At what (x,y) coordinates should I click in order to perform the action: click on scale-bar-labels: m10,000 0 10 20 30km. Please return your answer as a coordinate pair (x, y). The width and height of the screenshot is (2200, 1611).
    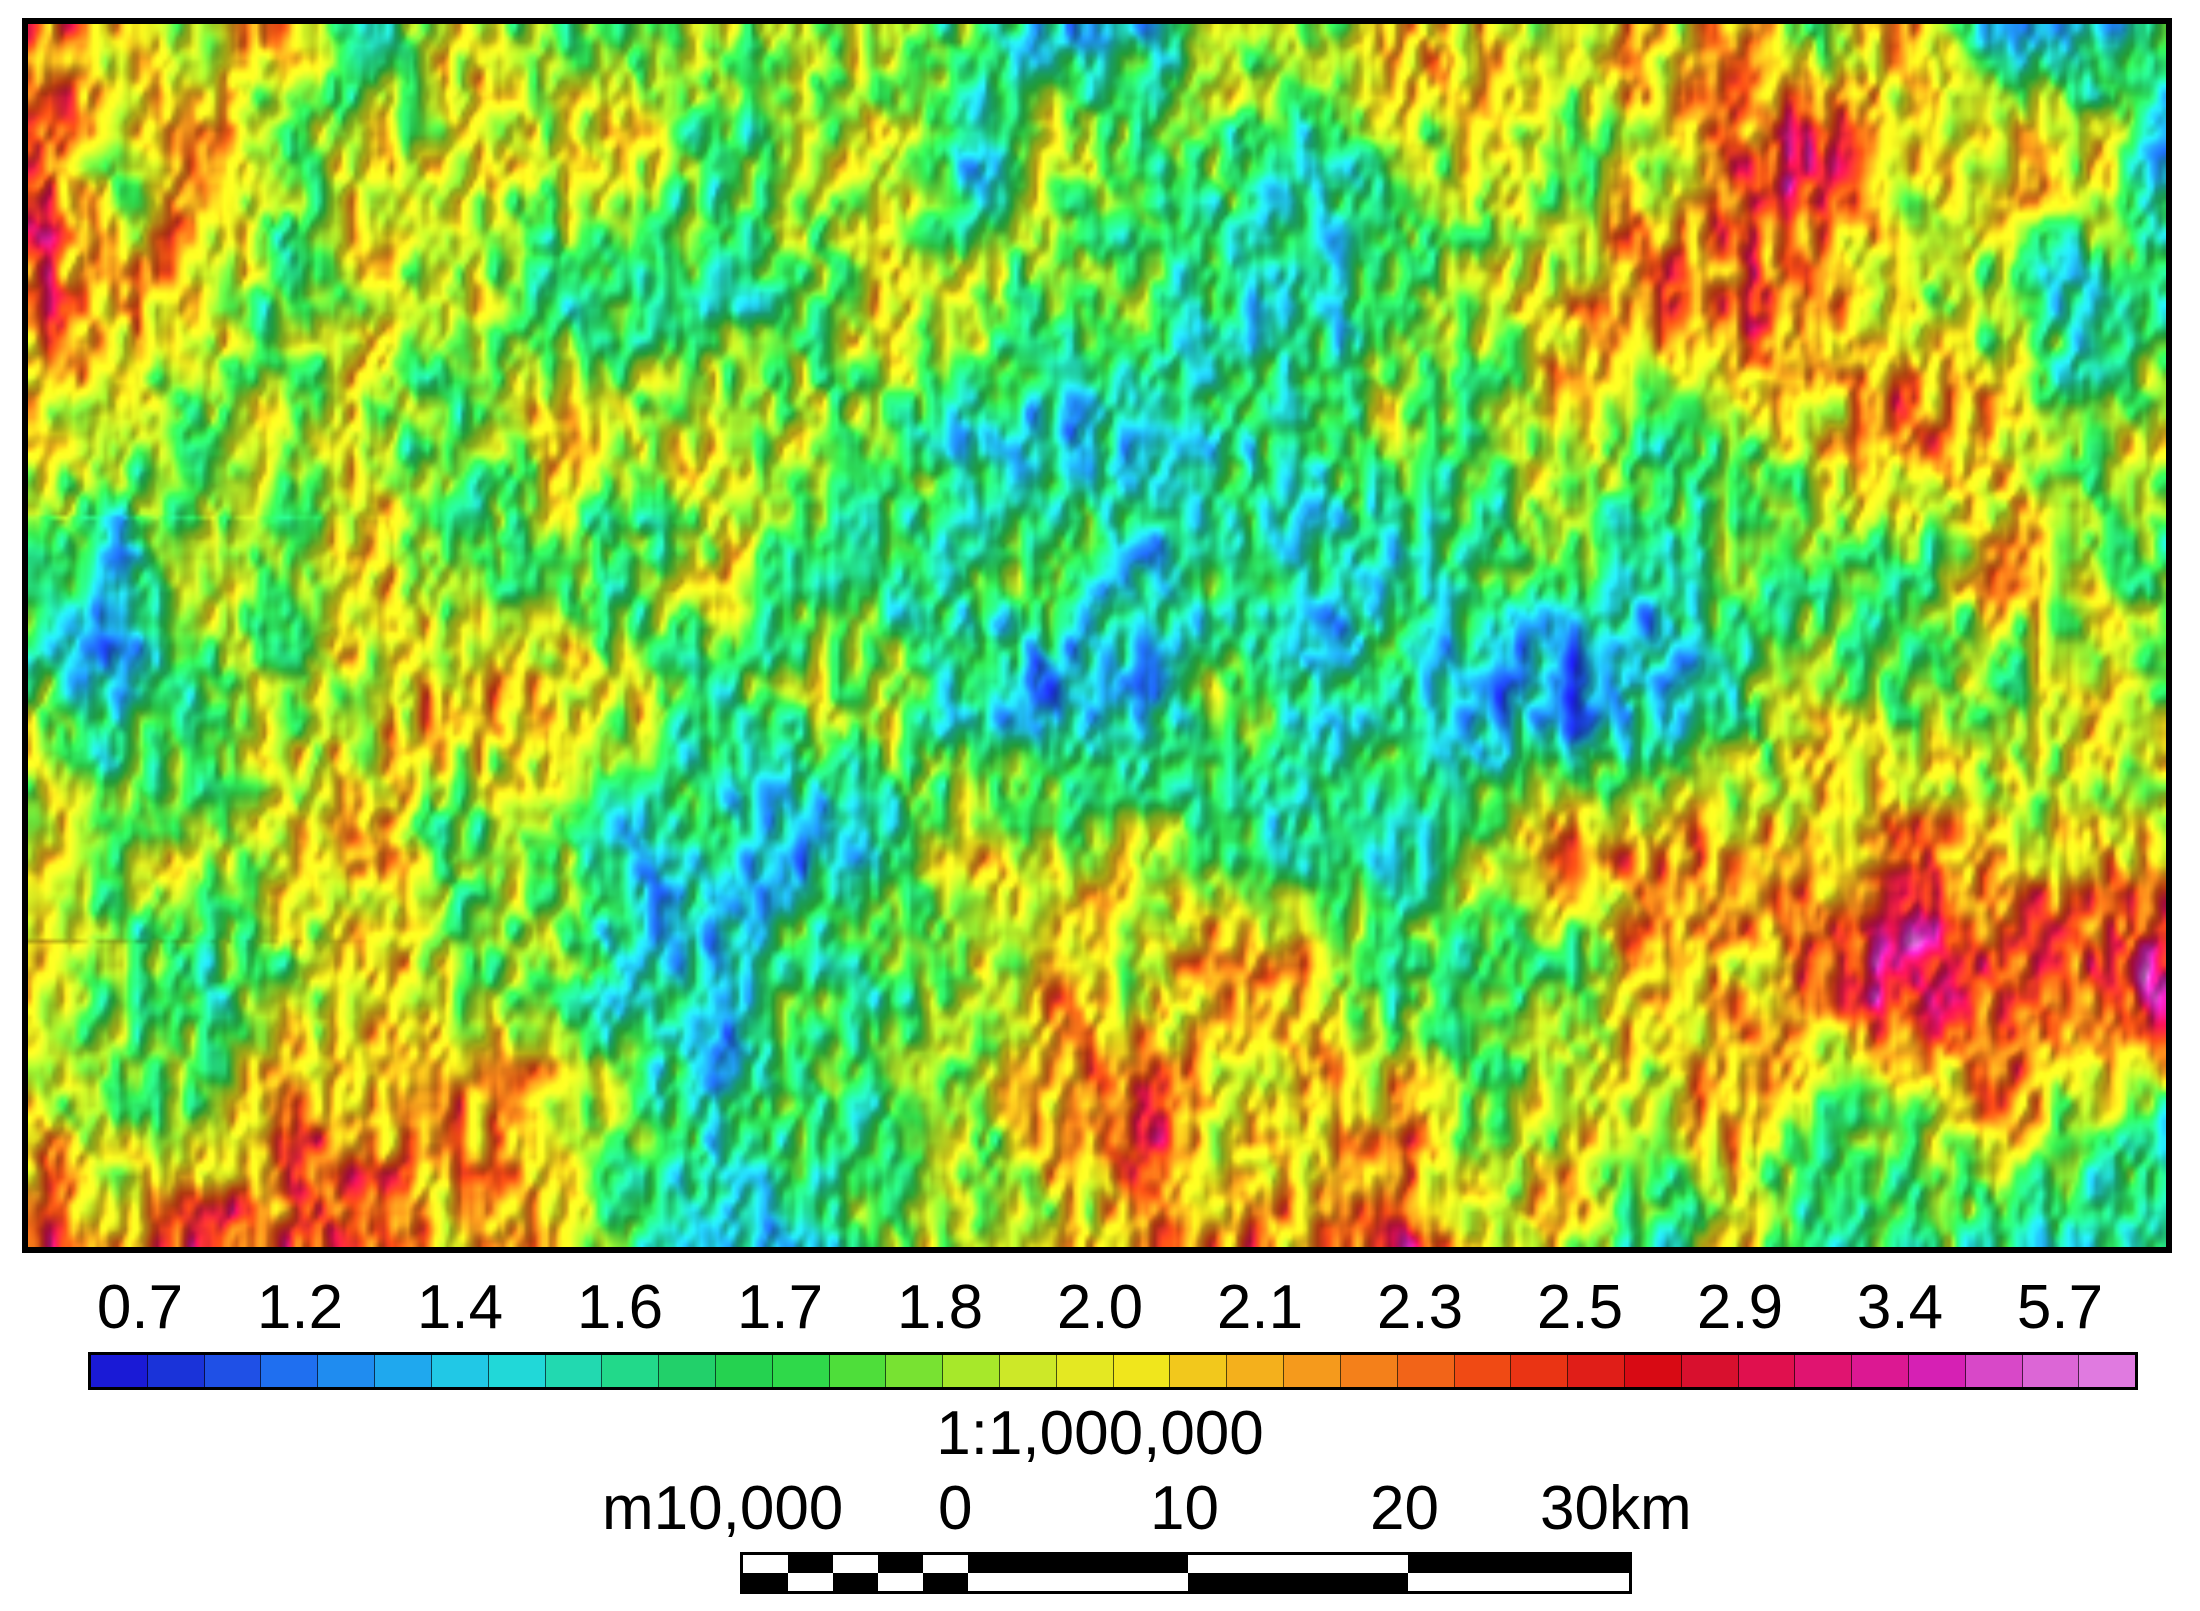
    Looking at the image, I should click on (1100, 1509).